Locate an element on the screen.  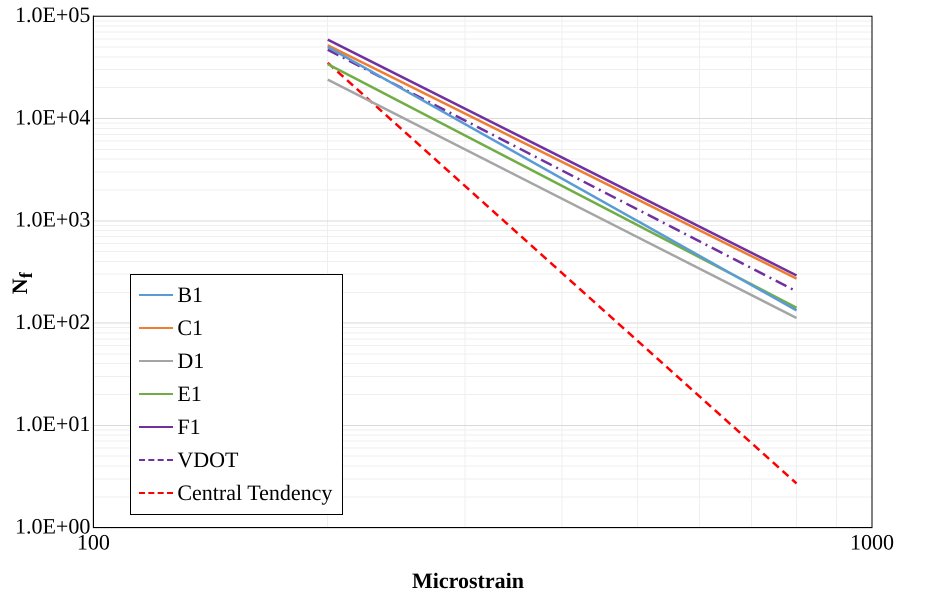
legend-label: F1 is located at coordinates (189, 427).